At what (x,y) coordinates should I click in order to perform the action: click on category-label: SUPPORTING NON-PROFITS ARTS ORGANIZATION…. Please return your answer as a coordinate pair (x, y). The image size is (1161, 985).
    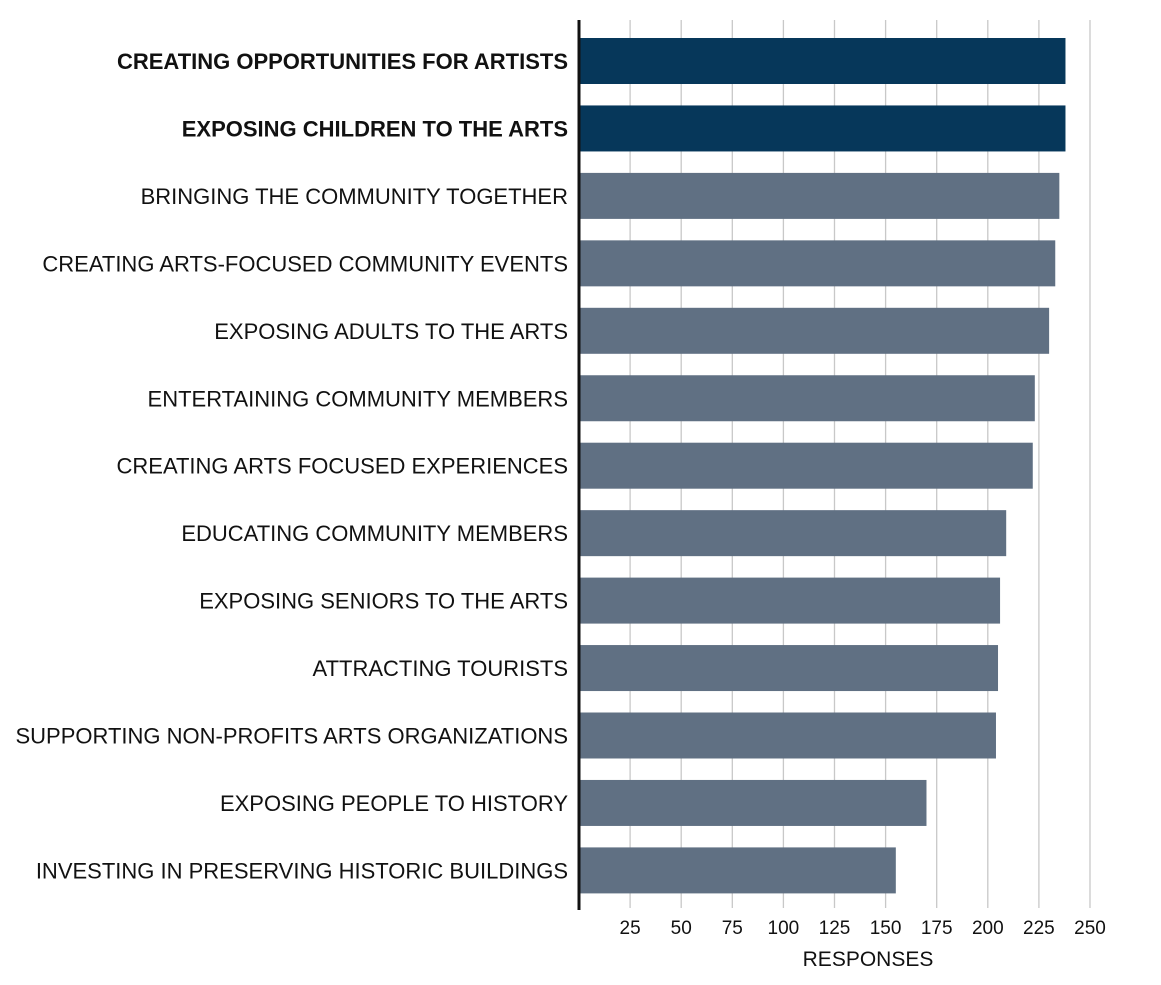
    Looking at the image, I should click on (291, 736).